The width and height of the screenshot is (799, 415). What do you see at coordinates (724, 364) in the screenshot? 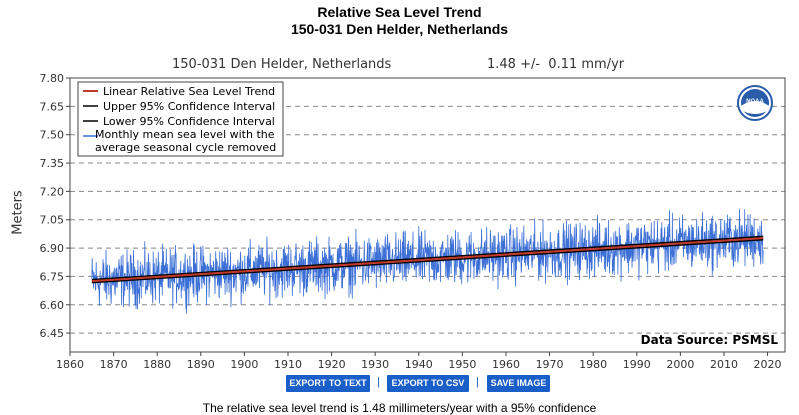
I see `x-tick-label: 2010` at bounding box center [724, 364].